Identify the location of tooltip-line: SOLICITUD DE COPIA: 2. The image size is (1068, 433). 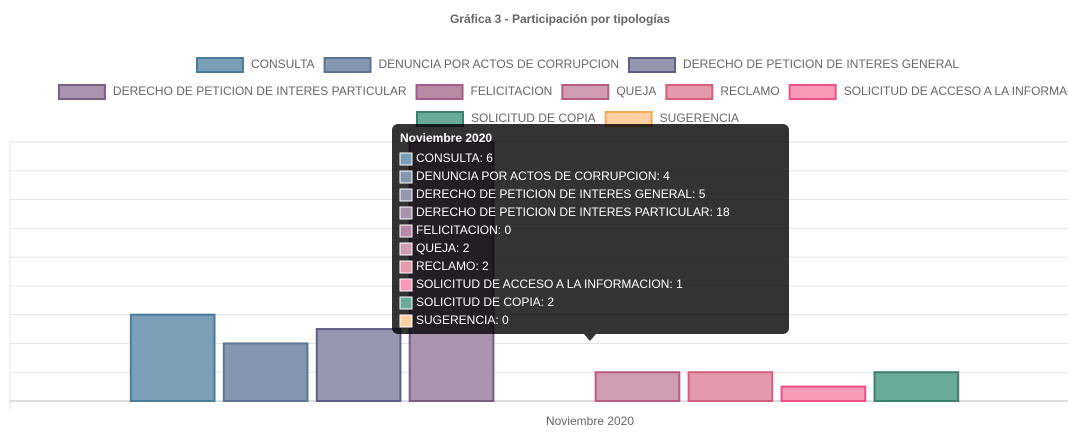
(485, 302).